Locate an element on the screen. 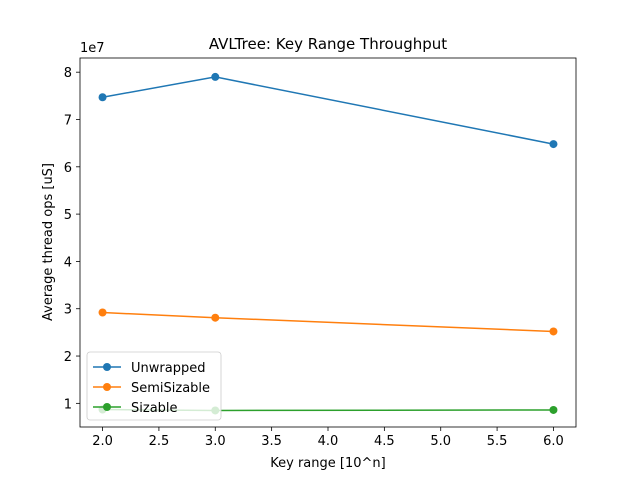 The height and width of the screenshot is (480, 640). y-tick-label: 8 is located at coordinates (68, 73).